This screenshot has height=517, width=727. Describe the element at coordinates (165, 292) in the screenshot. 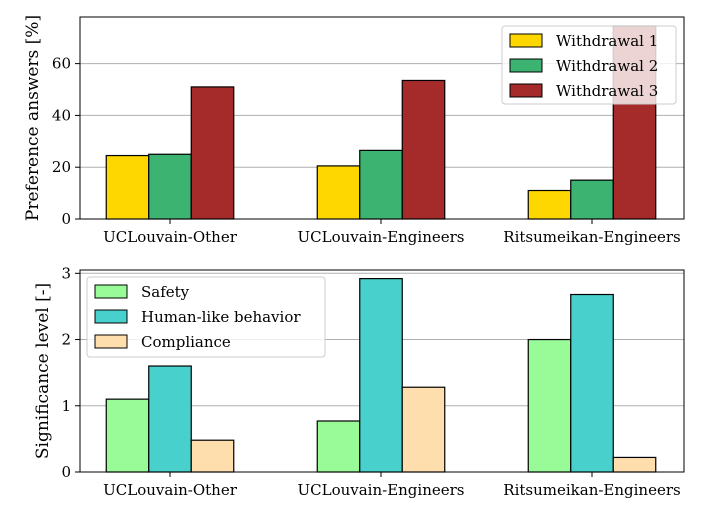

I see `legend-entry: Safety` at that location.